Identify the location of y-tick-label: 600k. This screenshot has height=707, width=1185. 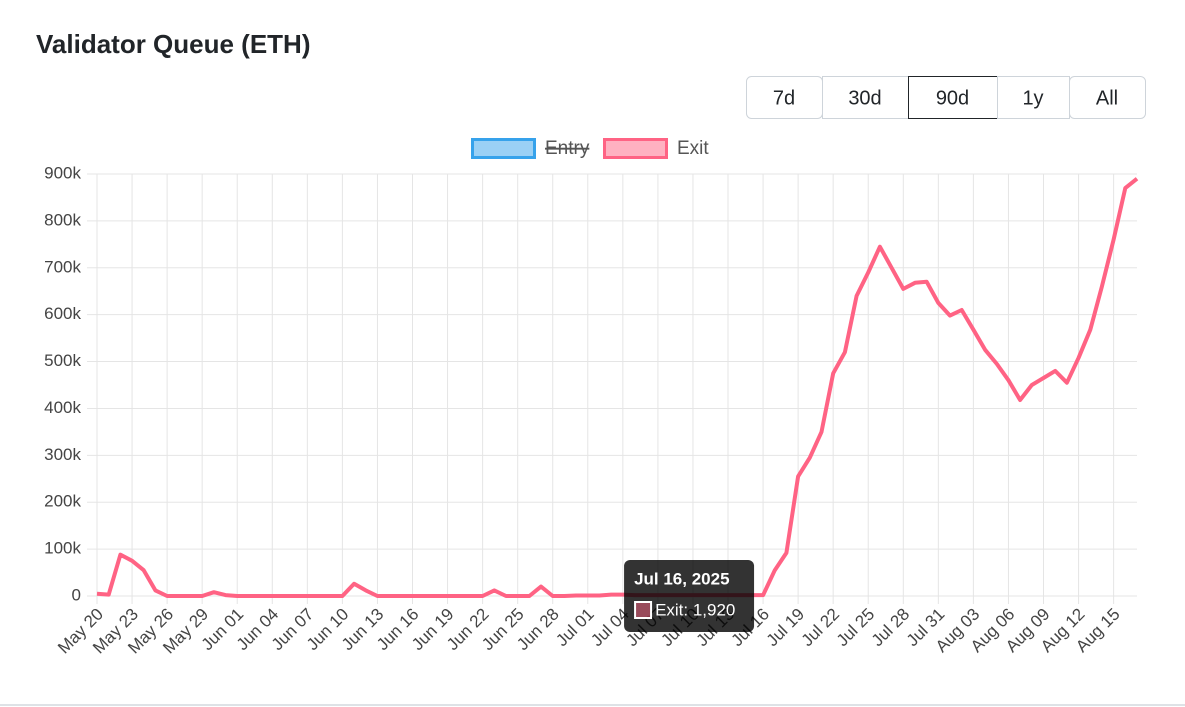
(62, 313).